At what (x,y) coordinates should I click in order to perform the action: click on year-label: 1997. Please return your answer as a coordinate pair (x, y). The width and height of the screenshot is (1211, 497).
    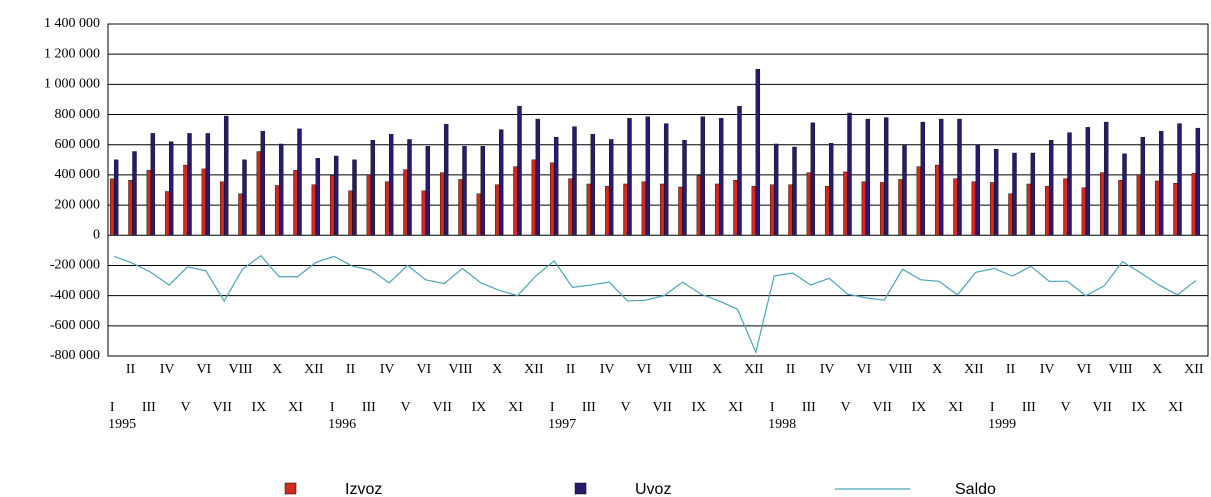
    Looking at the image, I should click on (562, 424).